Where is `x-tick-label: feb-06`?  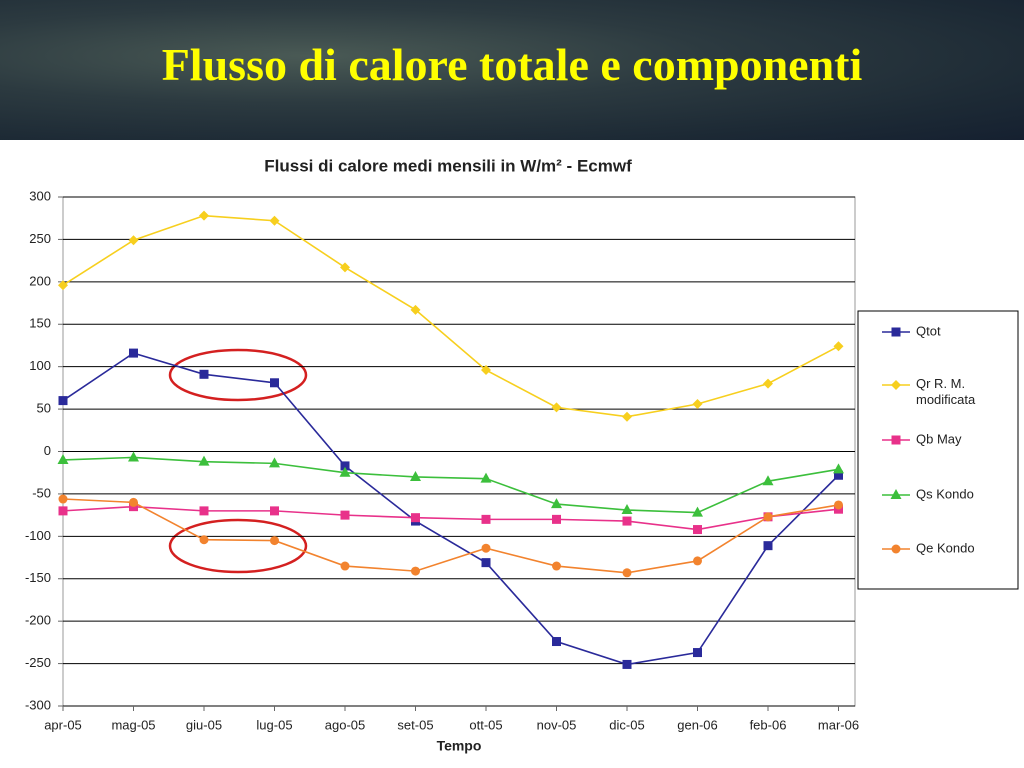
x-tick-label: feb-06 is located at coordinates (768, 724).